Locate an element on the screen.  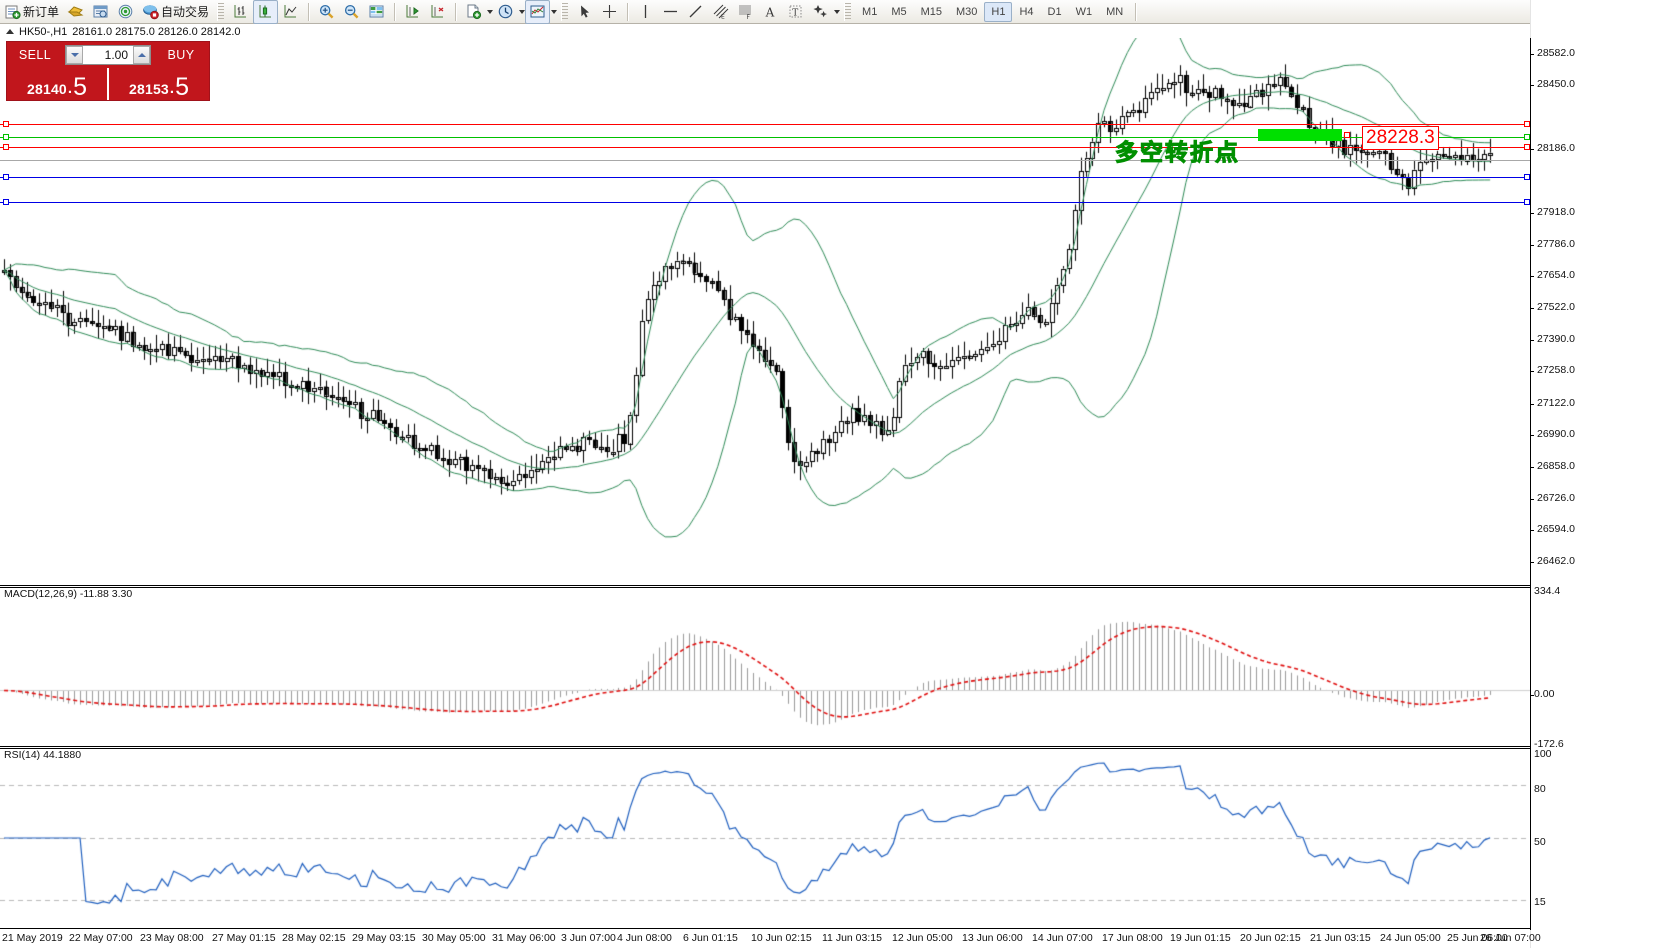
equidistant-channel-button: E is located at coordinates (720, 12).